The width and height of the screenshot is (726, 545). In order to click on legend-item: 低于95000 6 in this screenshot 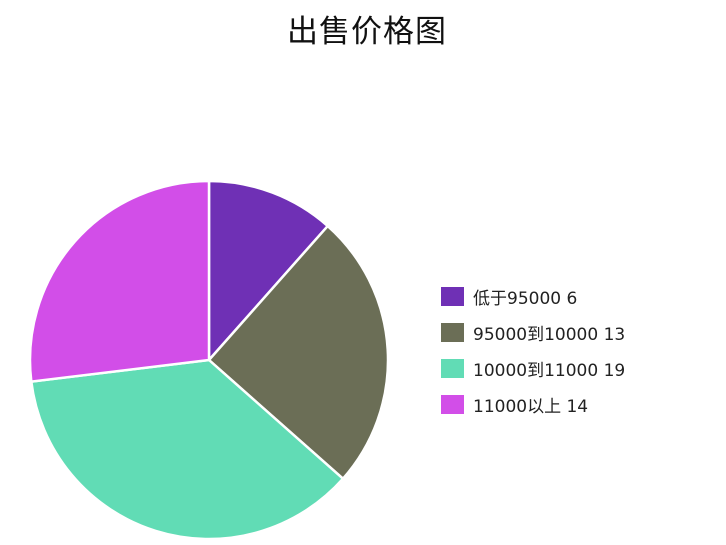, I will do `click(533, 296)`.